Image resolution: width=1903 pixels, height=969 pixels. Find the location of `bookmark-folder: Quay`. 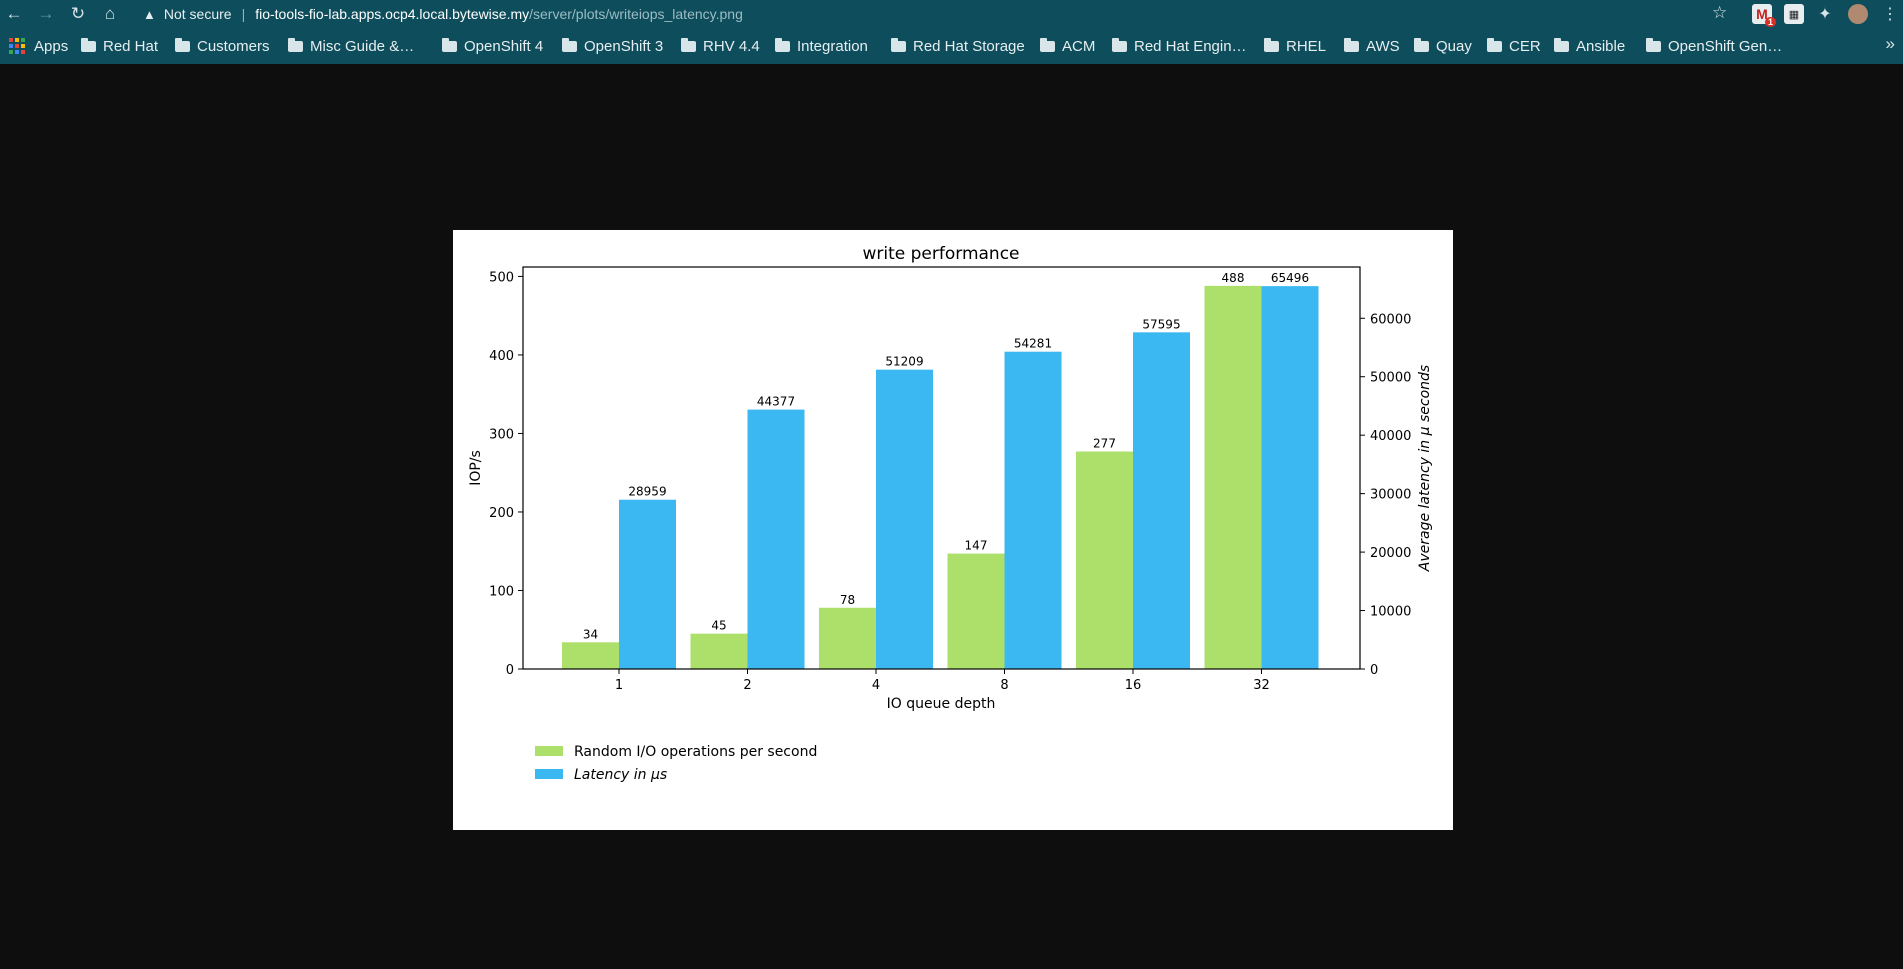

bookmark-folder: Quay is located at coordinates (1443, 46).